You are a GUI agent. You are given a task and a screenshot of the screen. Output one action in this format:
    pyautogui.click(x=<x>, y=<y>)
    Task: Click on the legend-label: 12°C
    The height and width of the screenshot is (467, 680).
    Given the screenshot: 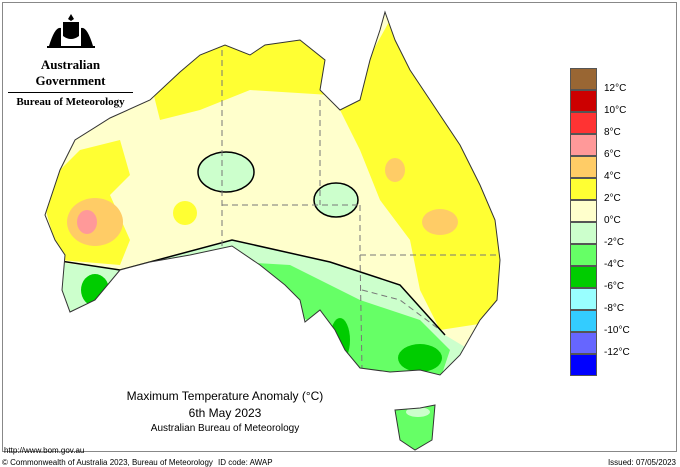 What is the action you would take?
    pyautogui.click(x=615, y=88)
    